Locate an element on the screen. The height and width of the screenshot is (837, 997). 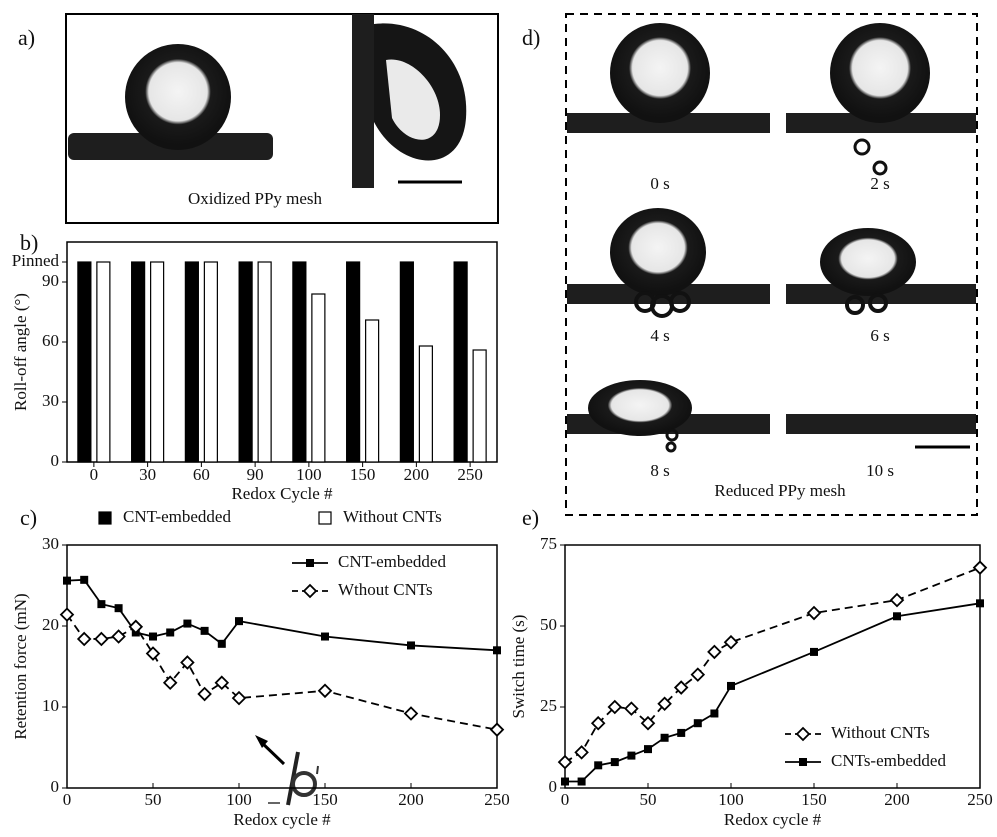
panel-label: b) is located at coordinates (29, 242).